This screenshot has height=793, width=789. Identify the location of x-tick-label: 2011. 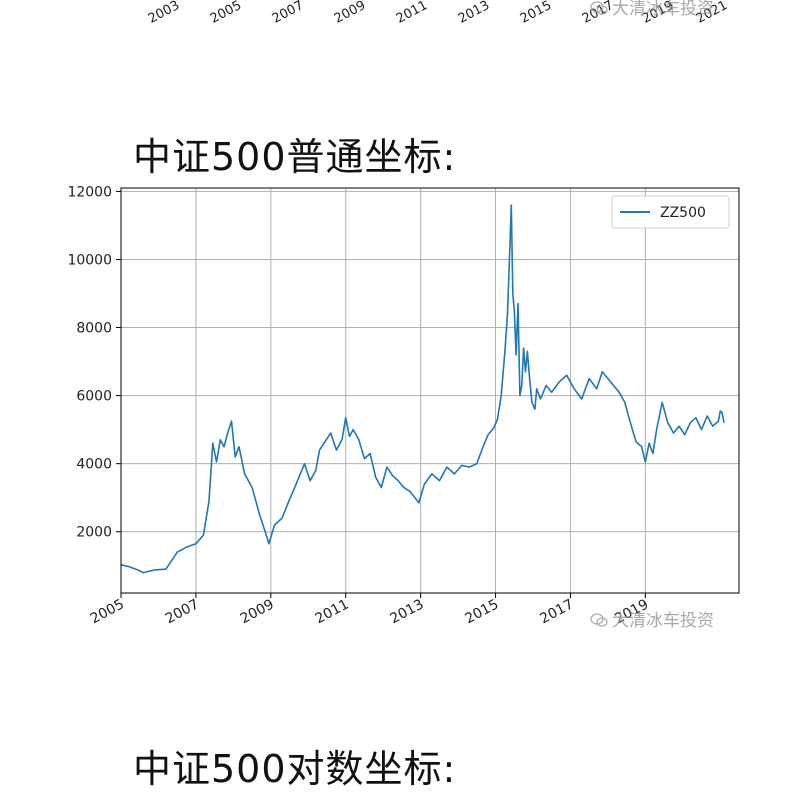
(332, 611).